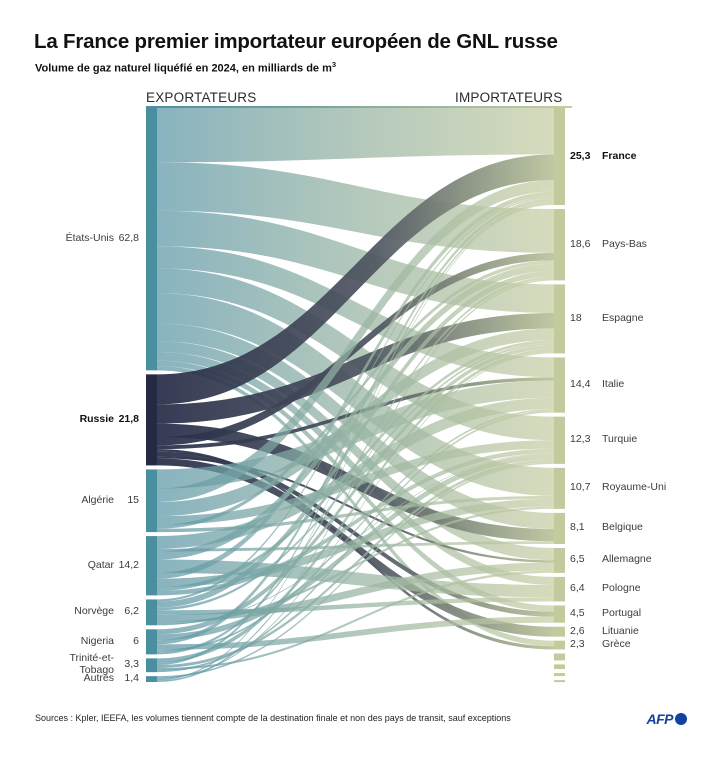  Describe the element at coordinates (91, 664) in the screenshot. I see `exporter-label-trinite-et-tobago: Trinité-et- Tobago` at that location.